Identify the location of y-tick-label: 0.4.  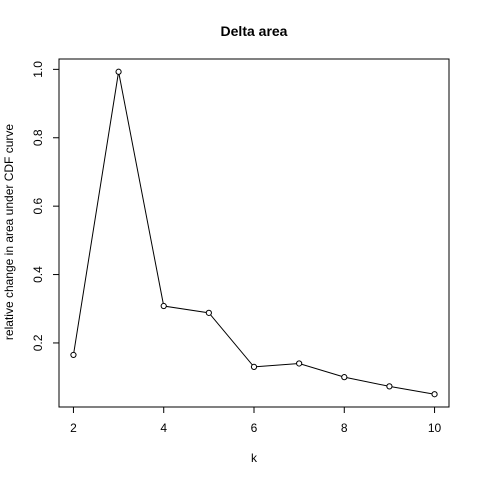
(38, 274).